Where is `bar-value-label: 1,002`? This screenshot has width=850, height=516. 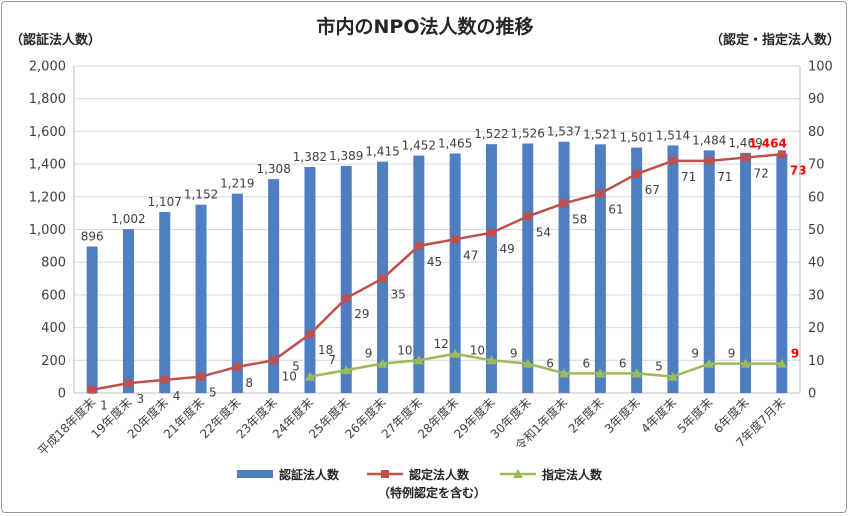
bar-value-label: 1,002 is located at coordinates (128, 219).